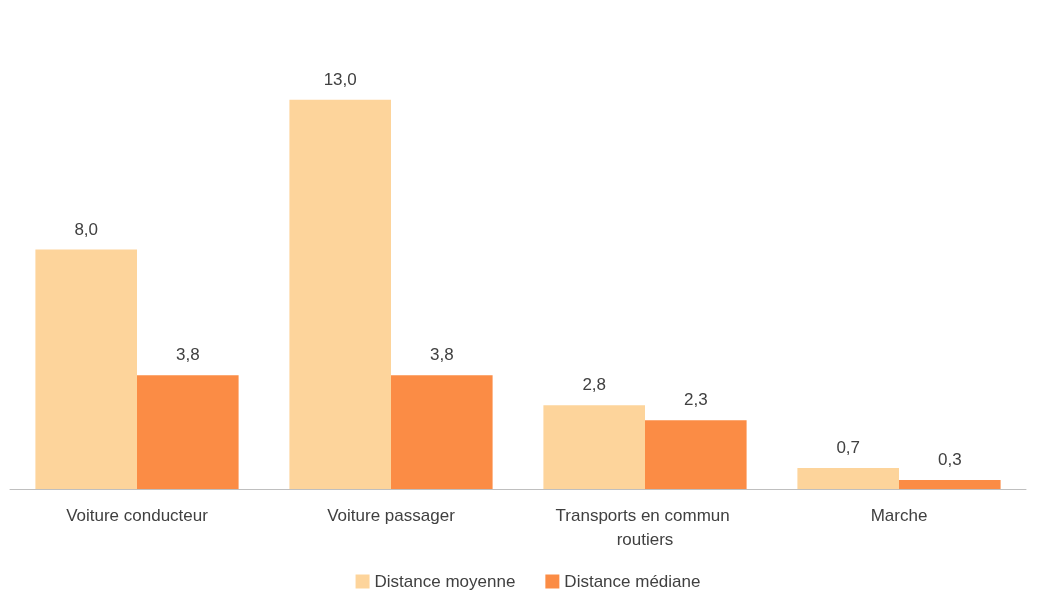 The width and height of the screenshot is (1056, 591). What do you see at coordinates (695, 400) in the screenshot?
I see `data-label: 2,3` at bounding box center [695, 400].